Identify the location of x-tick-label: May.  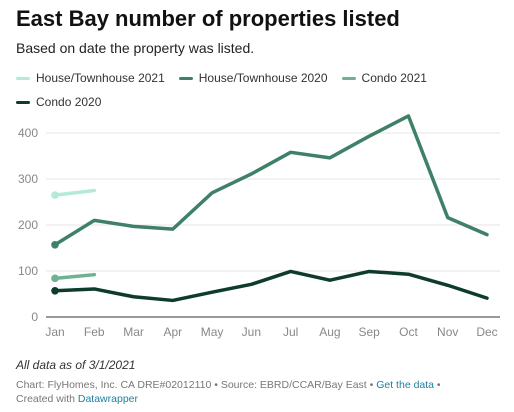
(212, 332).